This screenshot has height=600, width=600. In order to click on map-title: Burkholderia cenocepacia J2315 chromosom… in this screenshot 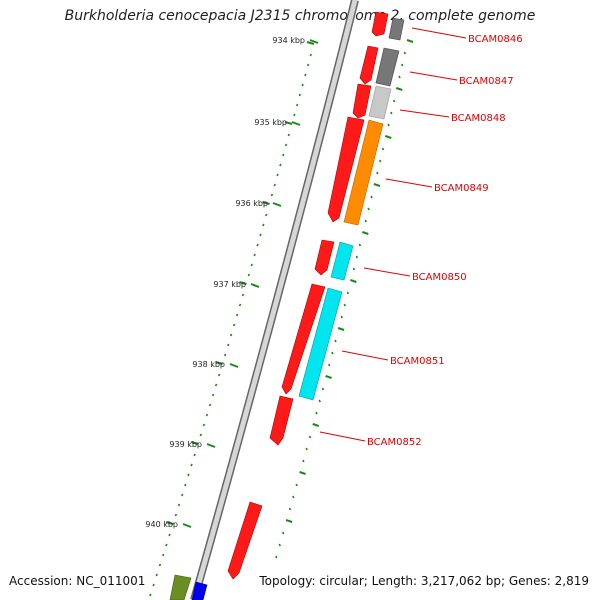, I will do `click(300, 16)`.